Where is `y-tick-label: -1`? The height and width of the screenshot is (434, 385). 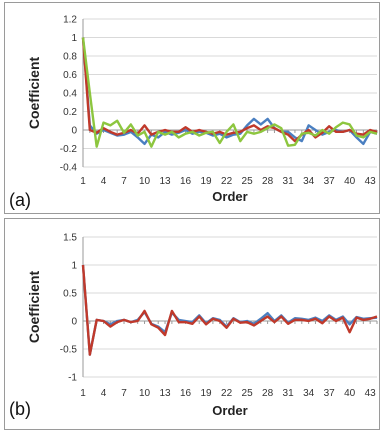
y-tick-label: -1 is located at coordinates (72, 378).